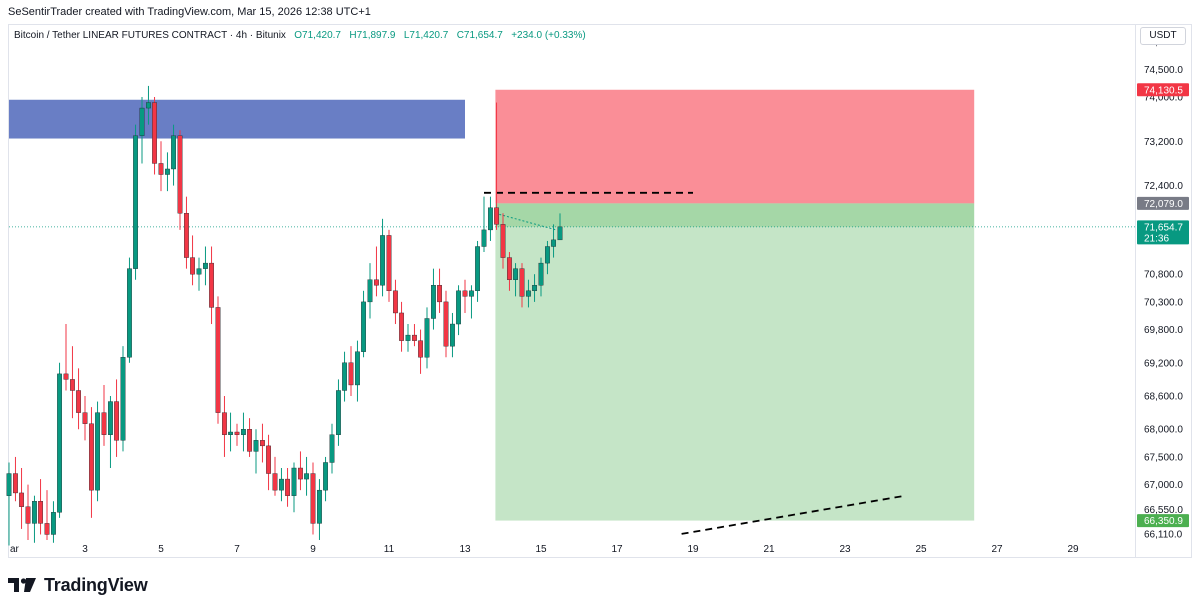 The width and height of the screenshot is (1200, 609). Describe the element at coordinates (769, 549) in the screenshot. I see `time-tick-label: 21` at that location.